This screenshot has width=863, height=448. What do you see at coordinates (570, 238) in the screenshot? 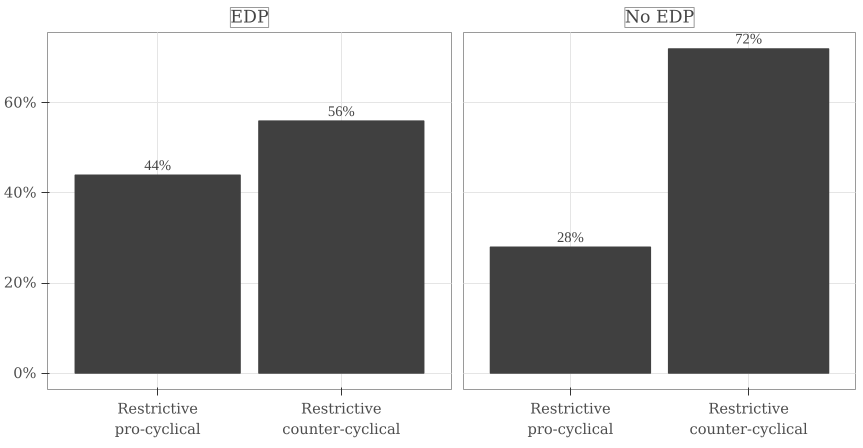
I see `data-label: 28%` at bounding box center [570, 238].